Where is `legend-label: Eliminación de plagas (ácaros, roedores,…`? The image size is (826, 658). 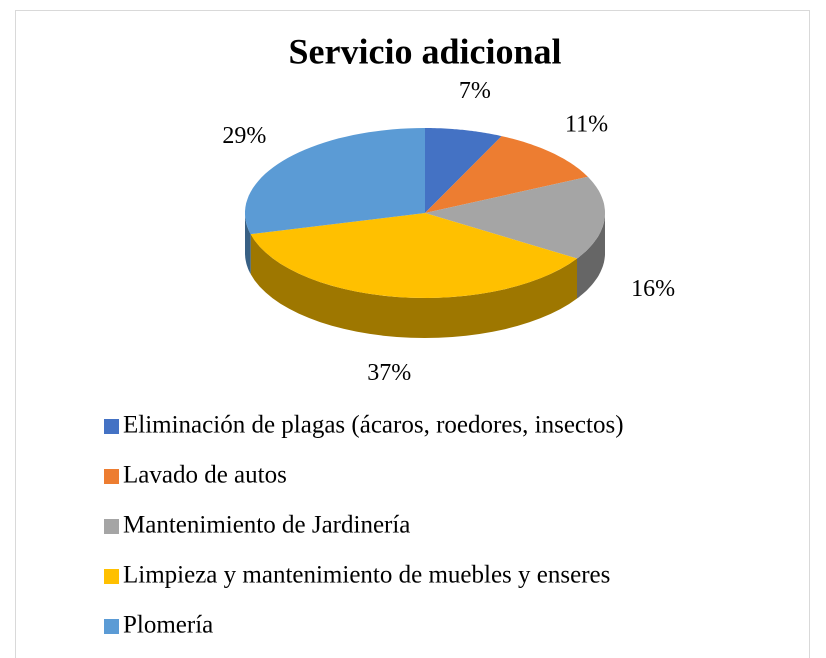 legend-label: Eliminación de plagas (ácaros, roedores,… is located at coordinates (373, 425).